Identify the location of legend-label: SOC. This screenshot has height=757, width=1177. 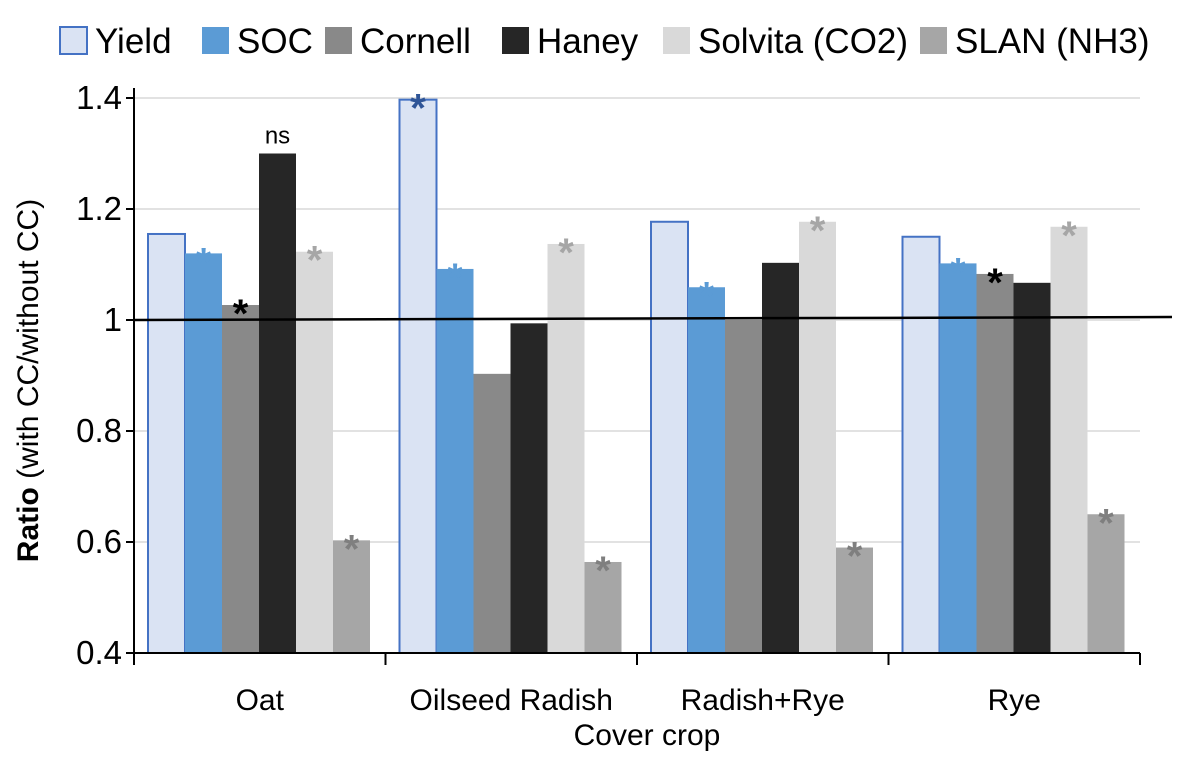
(275, 41).